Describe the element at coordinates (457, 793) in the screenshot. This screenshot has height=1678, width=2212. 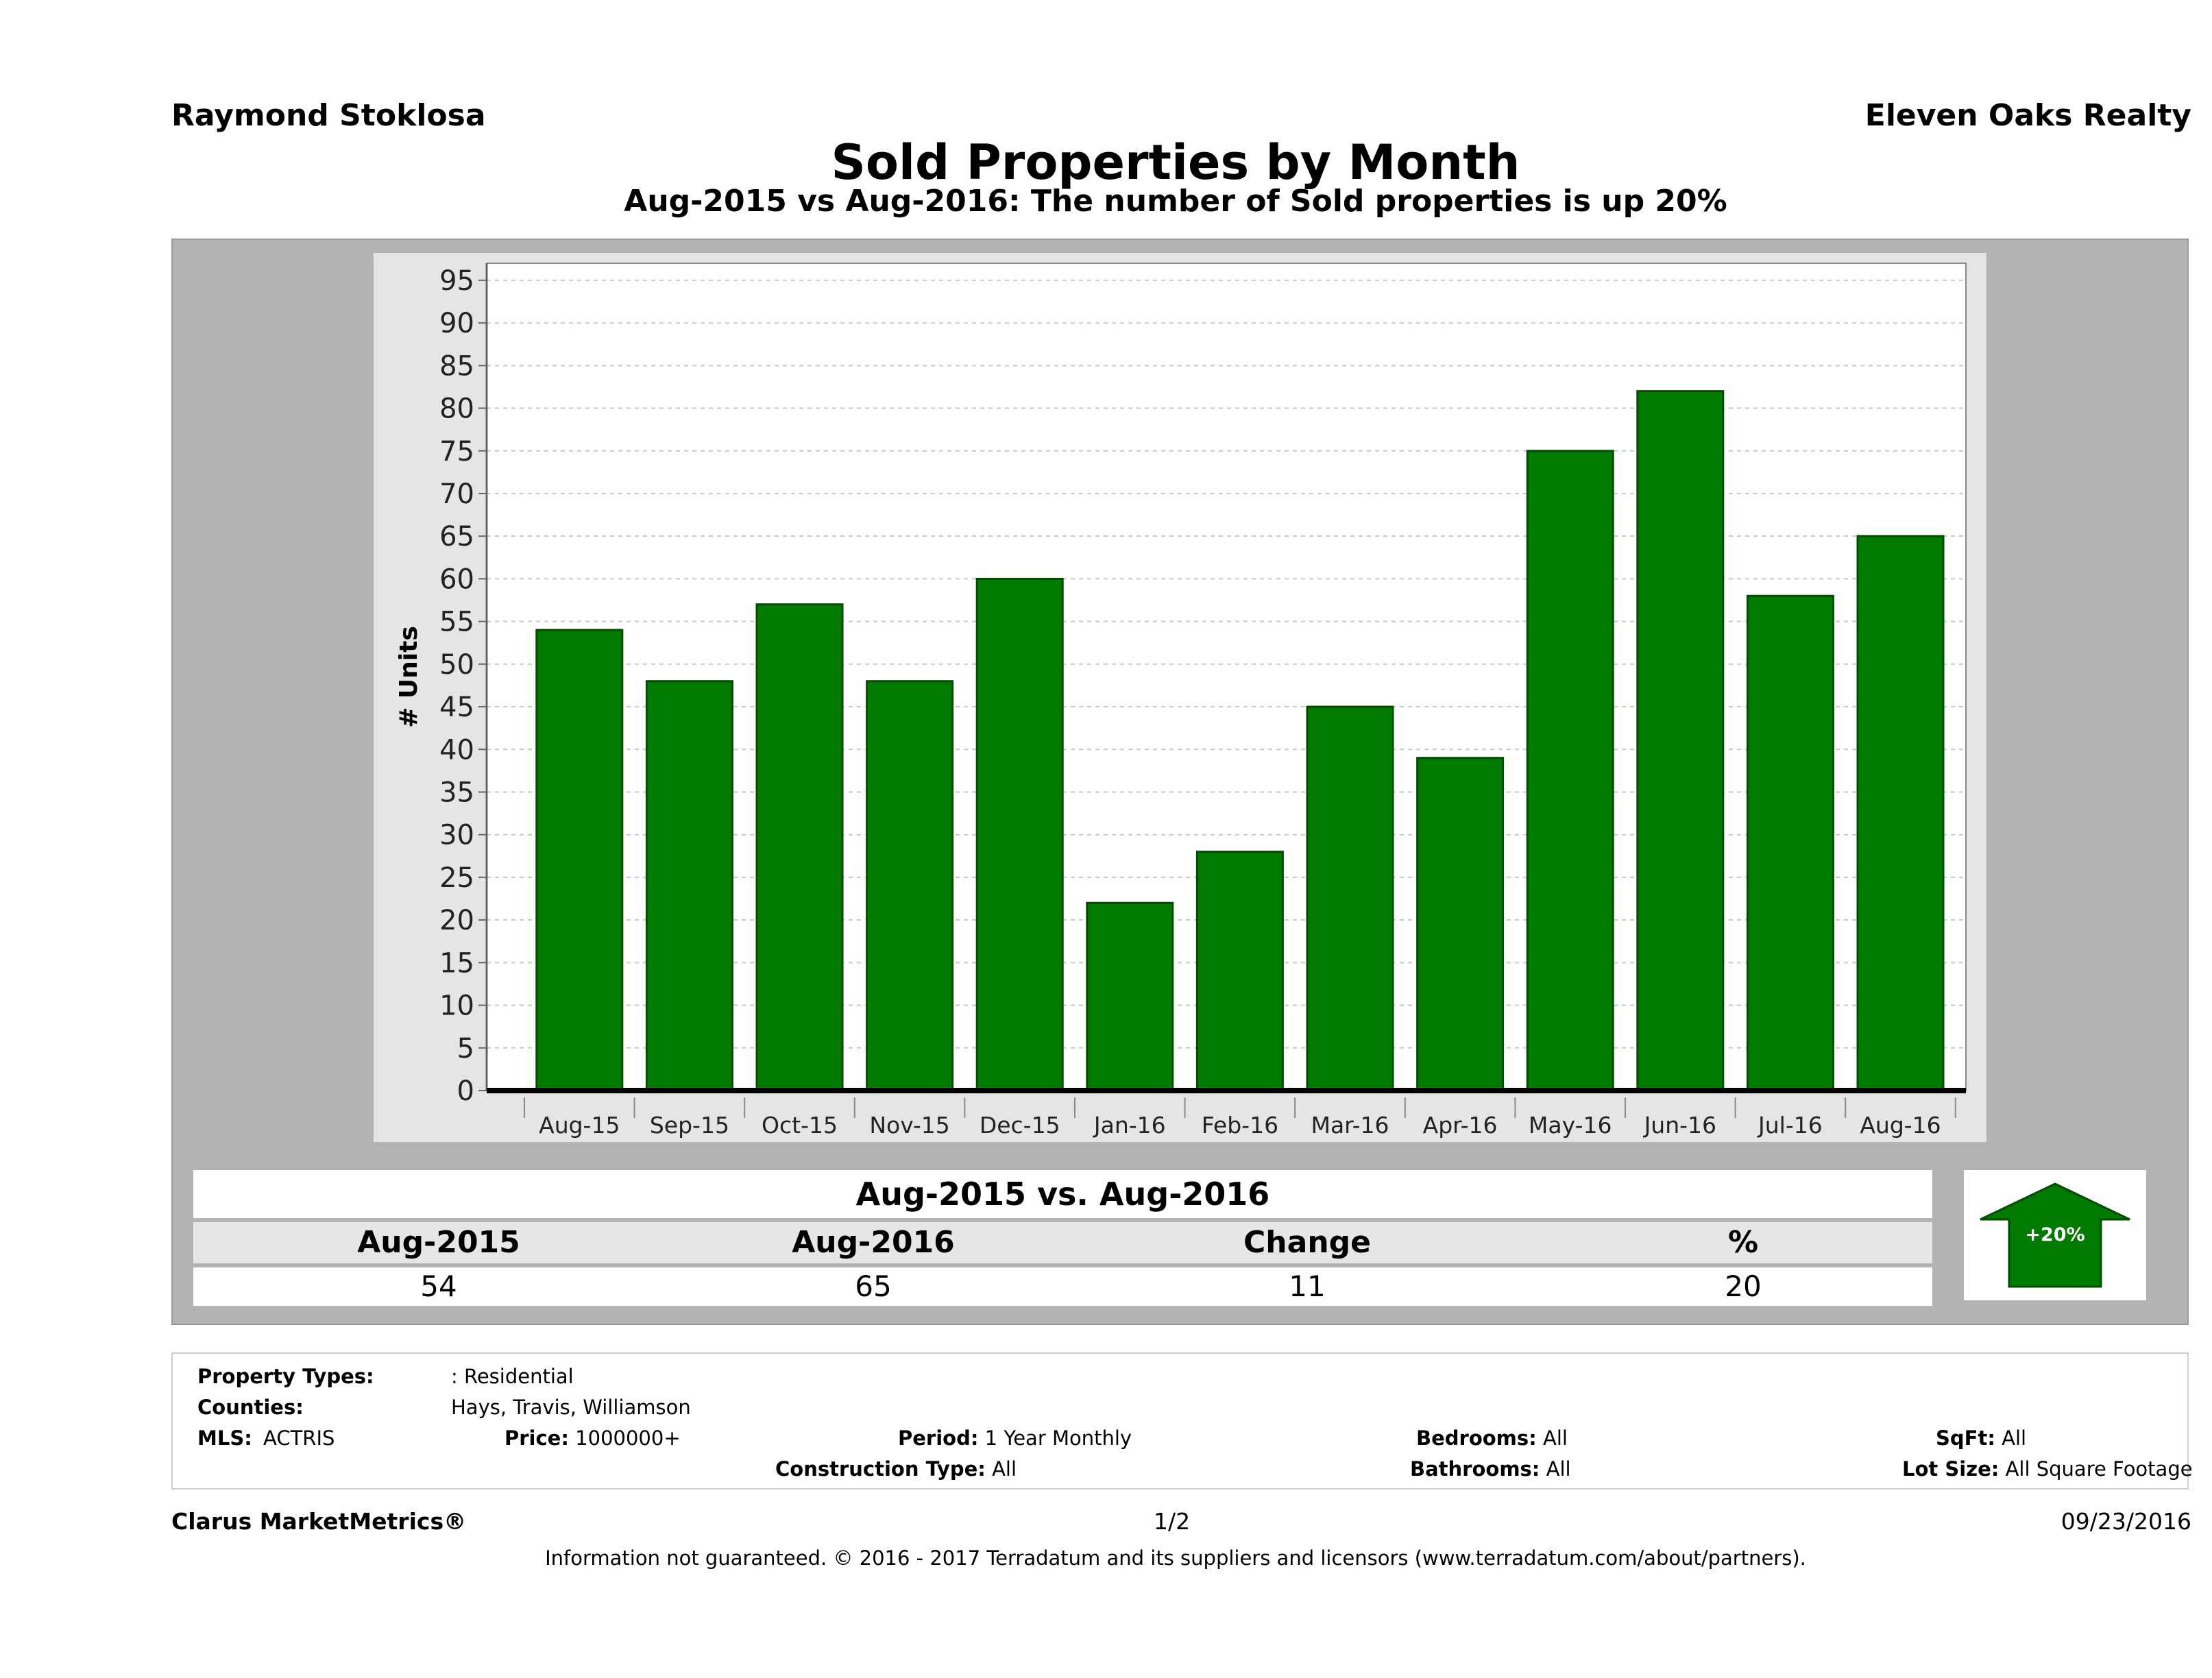
I see `y-tick-label: 35` at that location.